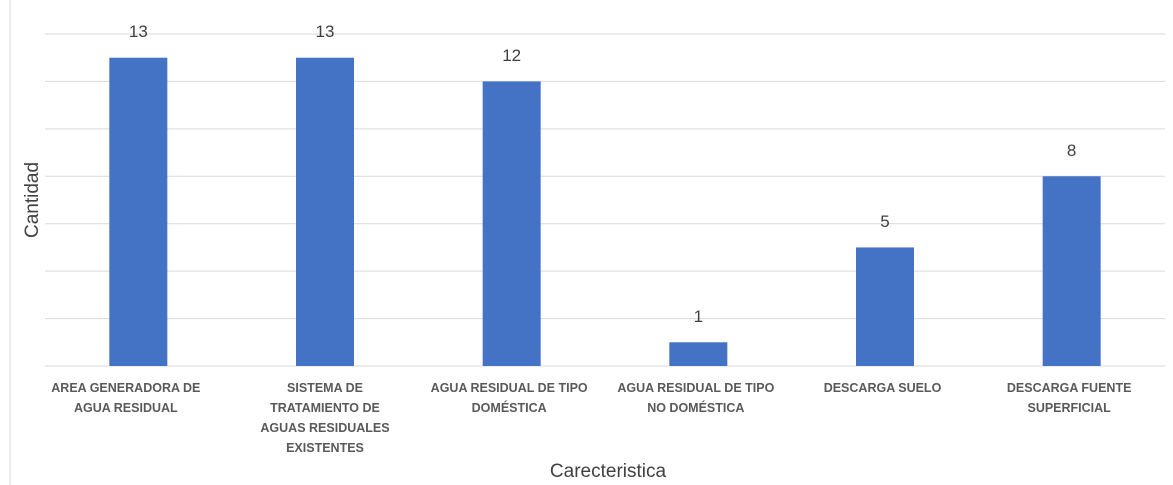 The height and width of the screenshot is (485, 1173). What do you see at coordinates (884, 221) in the screenshot?
I see `data-label: 5` at bounding box center [884, 221].